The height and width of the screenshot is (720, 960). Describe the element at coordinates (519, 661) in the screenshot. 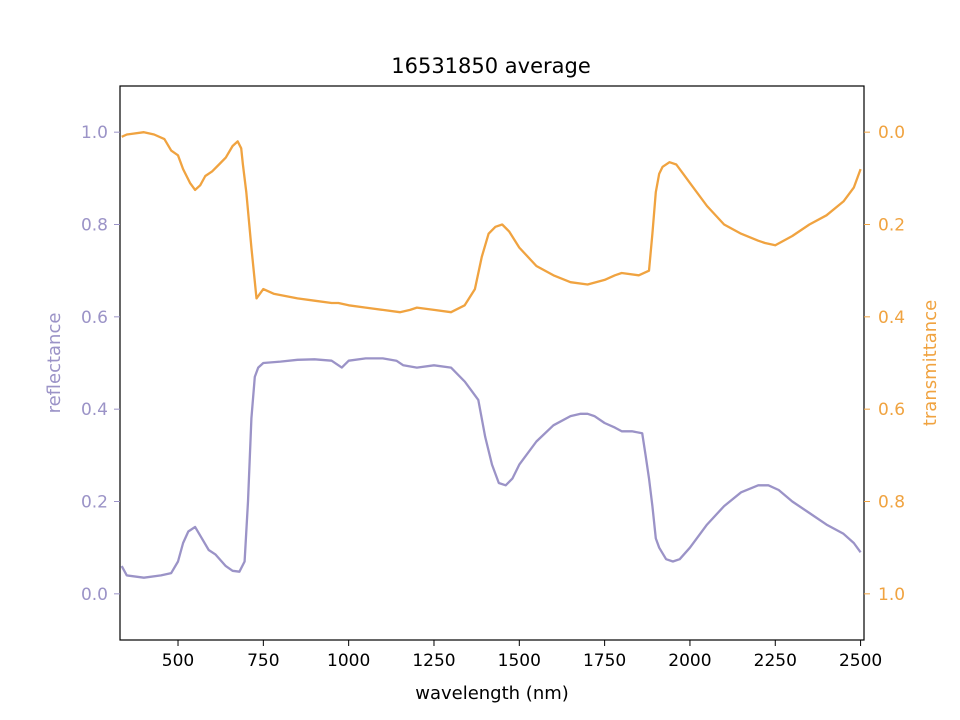

I see `x-tick-label: 1500` at that location.